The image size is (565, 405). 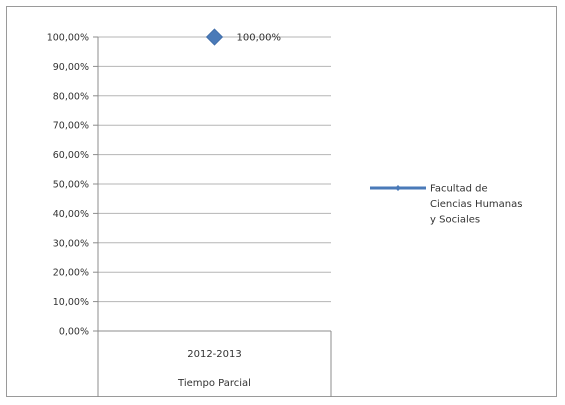 What do you see at coordinates (71, 126) in the screenshot?
I see `y-tick-label: 70,00%` at bounding box center [71, 126].